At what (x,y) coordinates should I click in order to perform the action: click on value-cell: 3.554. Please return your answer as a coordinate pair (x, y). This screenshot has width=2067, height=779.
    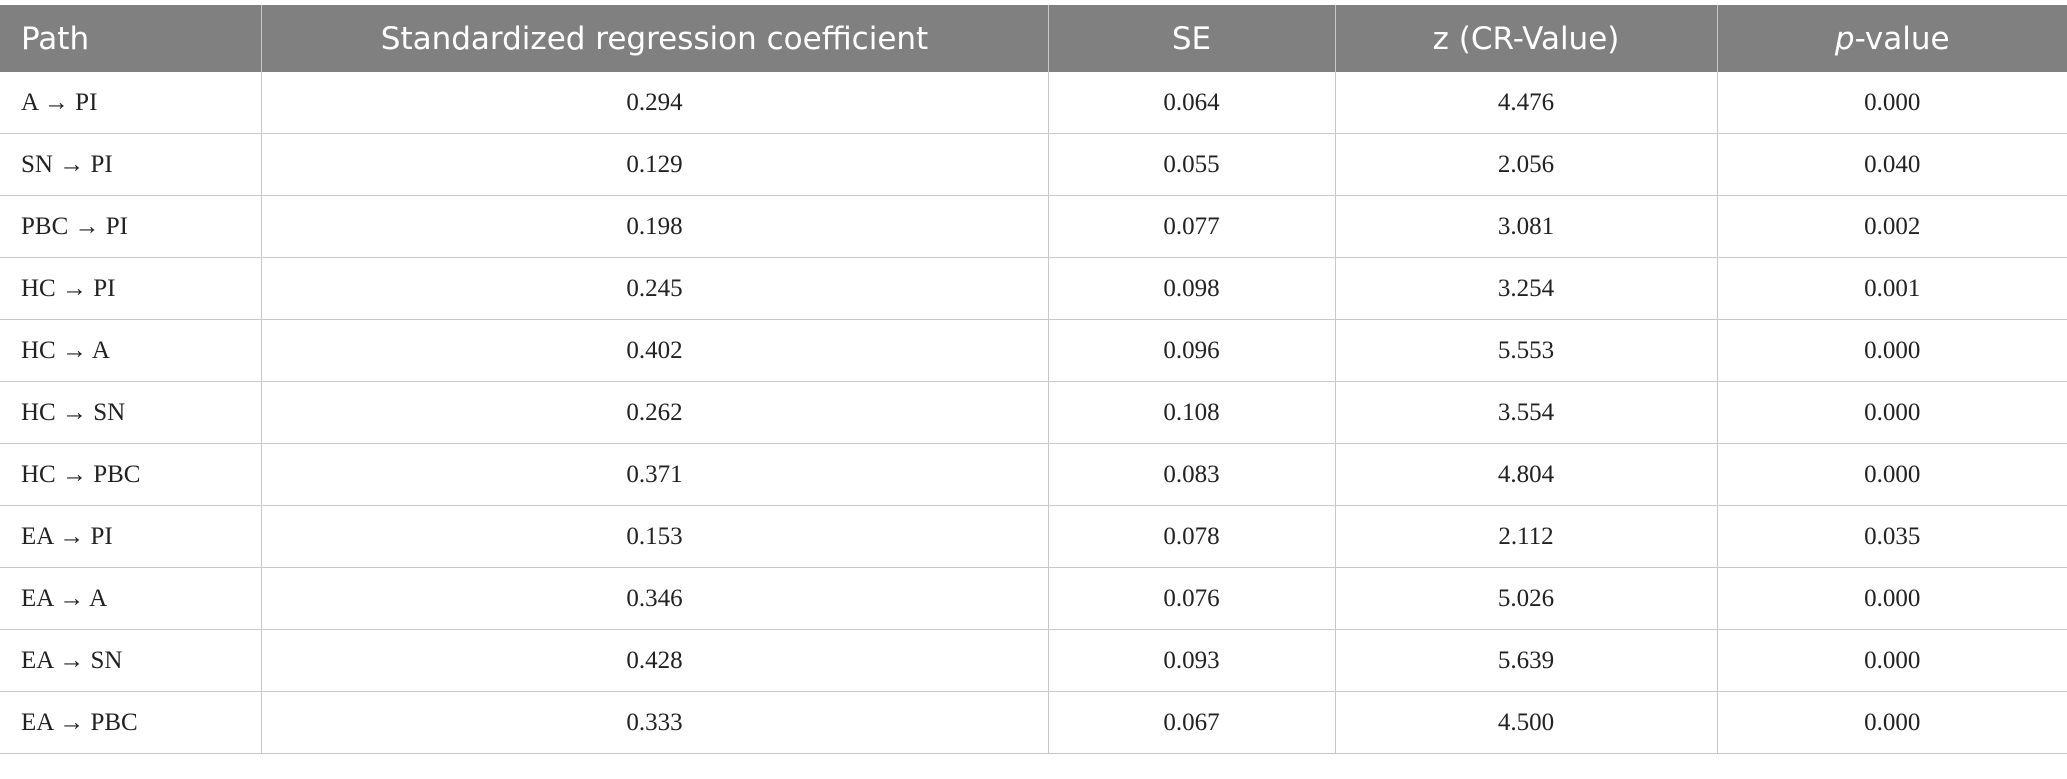
    Looking at the image, I should click on (1526, 412).